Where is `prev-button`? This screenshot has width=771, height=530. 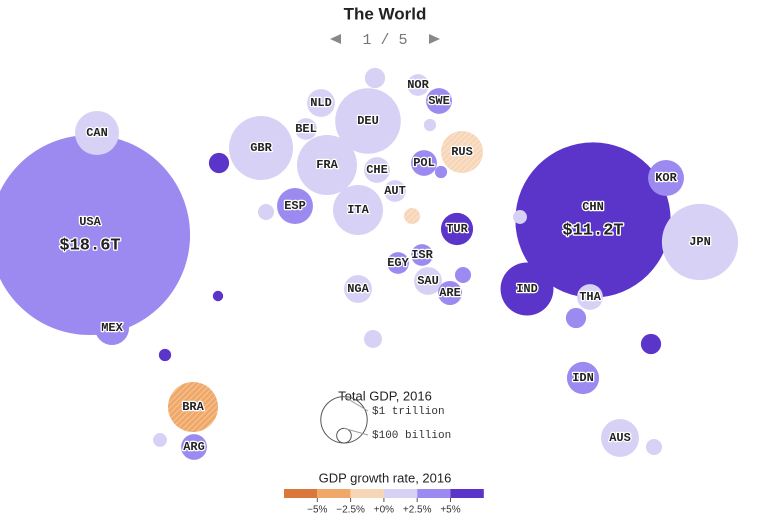
prev-button is located at coordinates (335, 39).